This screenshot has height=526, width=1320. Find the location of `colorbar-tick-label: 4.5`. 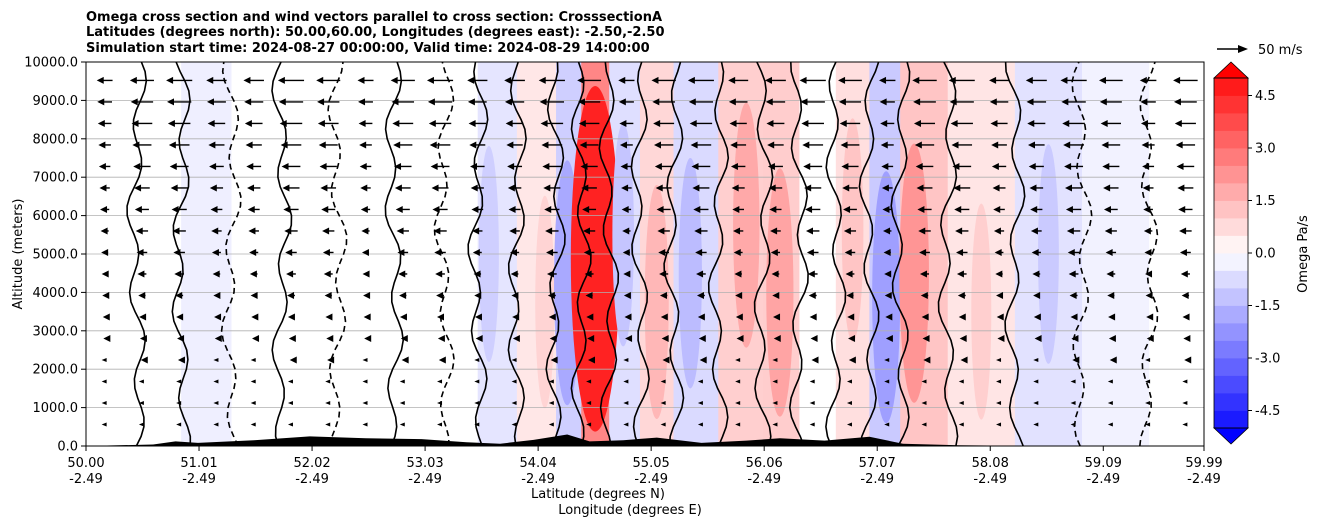

colorbar-tick-label: 4.5 is located at coordinates (1265, 96).